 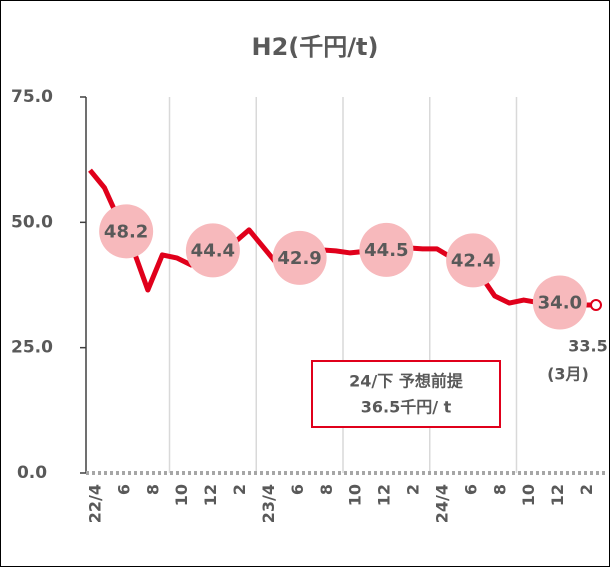 I want to click on x-tick-label: 23/4, so click(x=268, y=503).